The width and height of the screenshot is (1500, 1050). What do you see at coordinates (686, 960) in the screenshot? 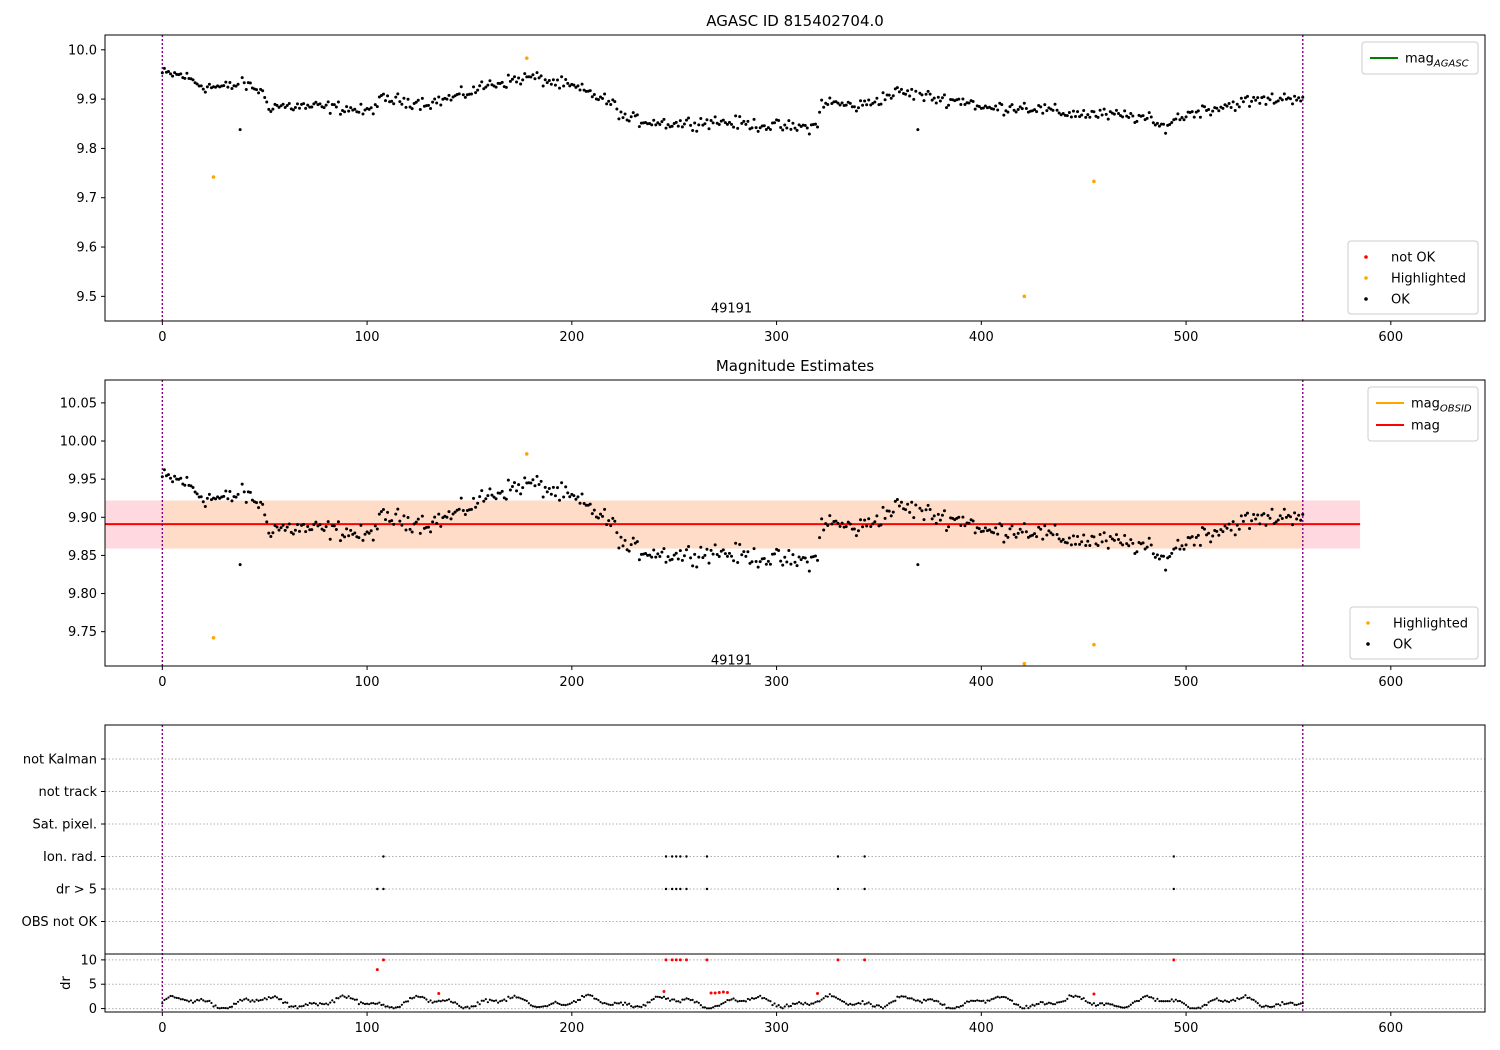
I see `dr-not-ok-point` at bounding box center [686, 960].